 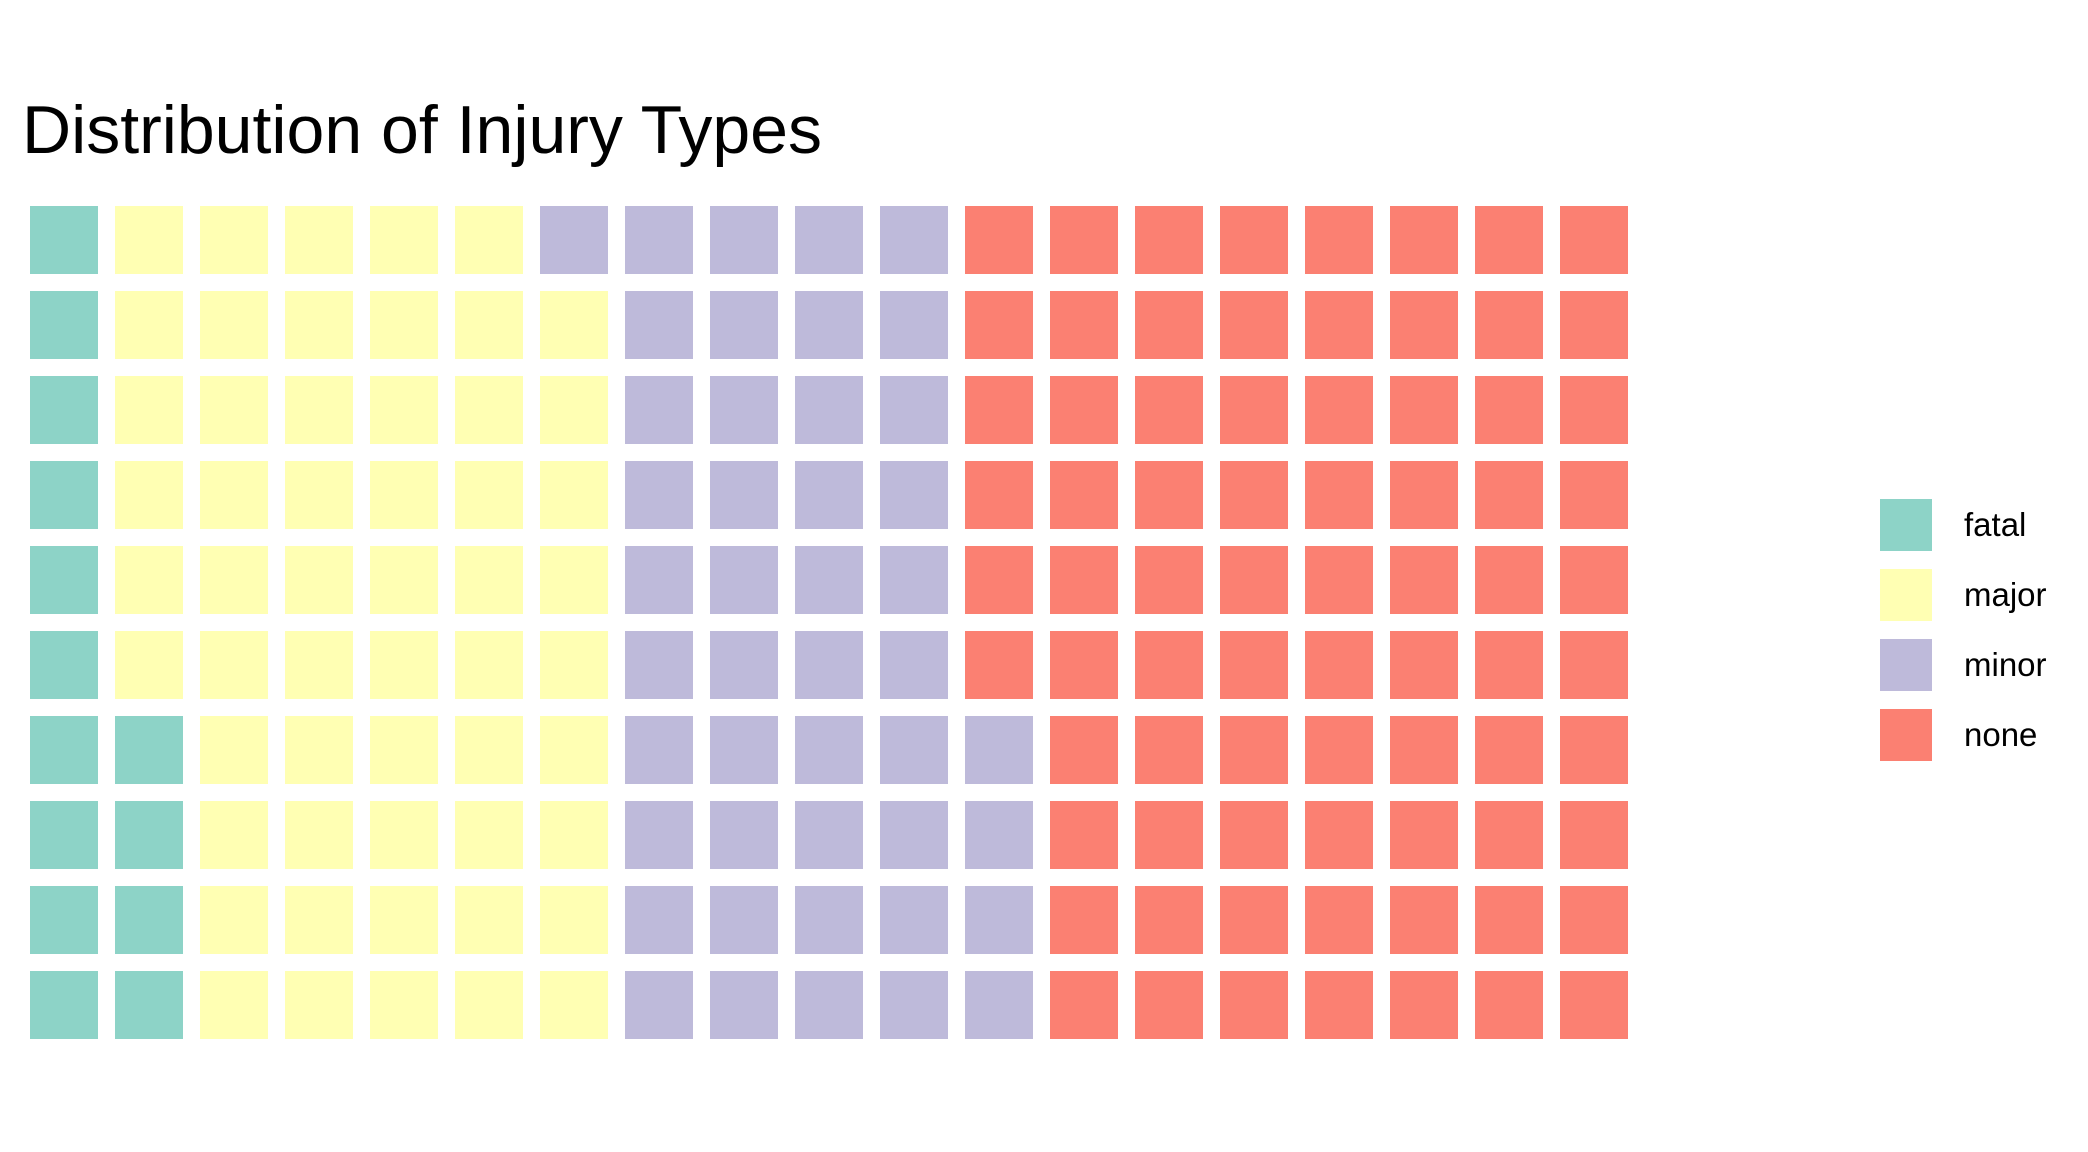 I want to click on legend-key-none, so click(x=1906, y=735).